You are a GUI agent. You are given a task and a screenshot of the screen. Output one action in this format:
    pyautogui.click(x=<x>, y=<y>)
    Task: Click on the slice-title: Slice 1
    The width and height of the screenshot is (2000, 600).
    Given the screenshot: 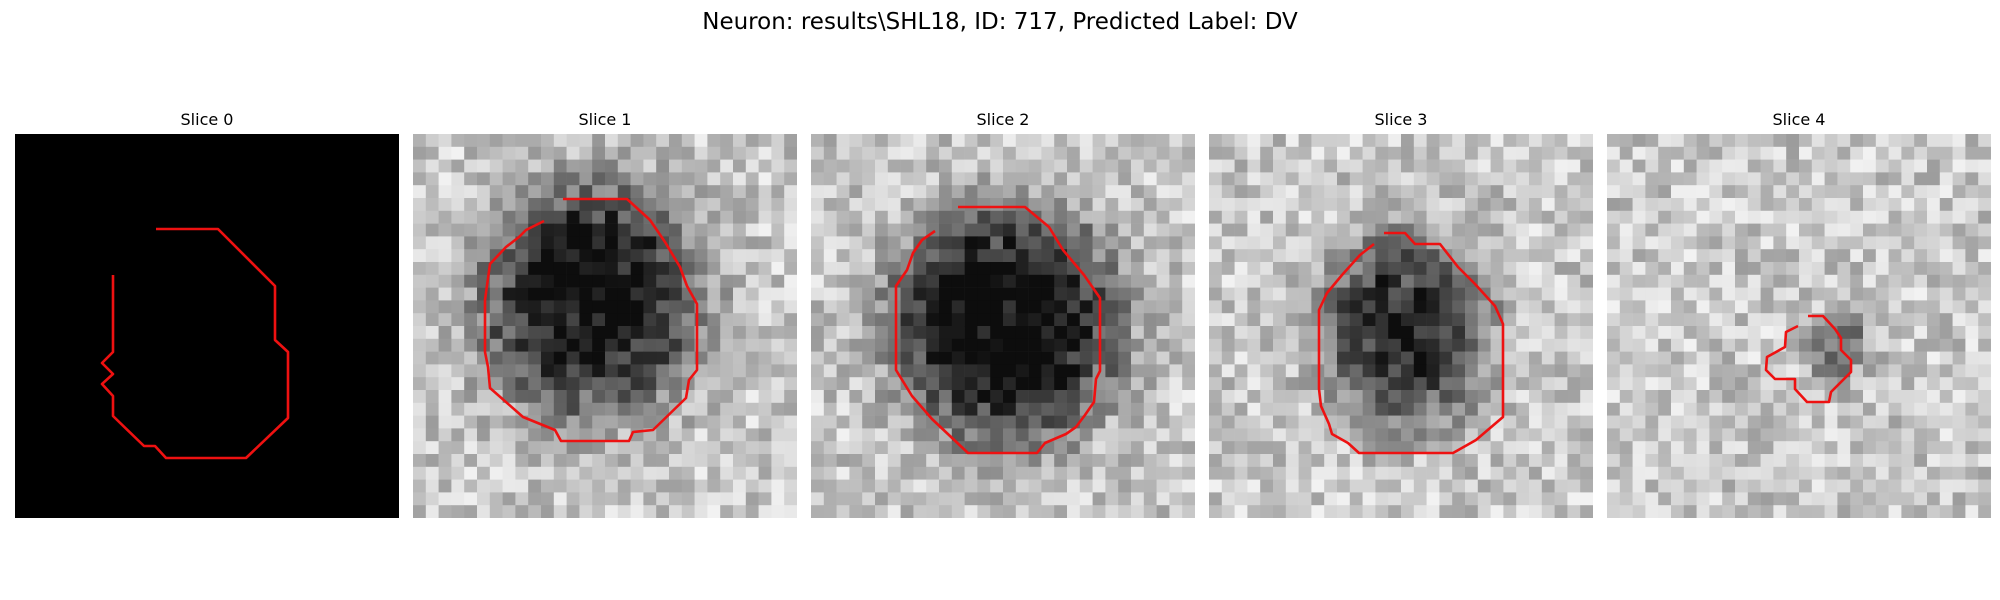 What is the action you would take?
    pyautogui.click(x=605, y=119)
    